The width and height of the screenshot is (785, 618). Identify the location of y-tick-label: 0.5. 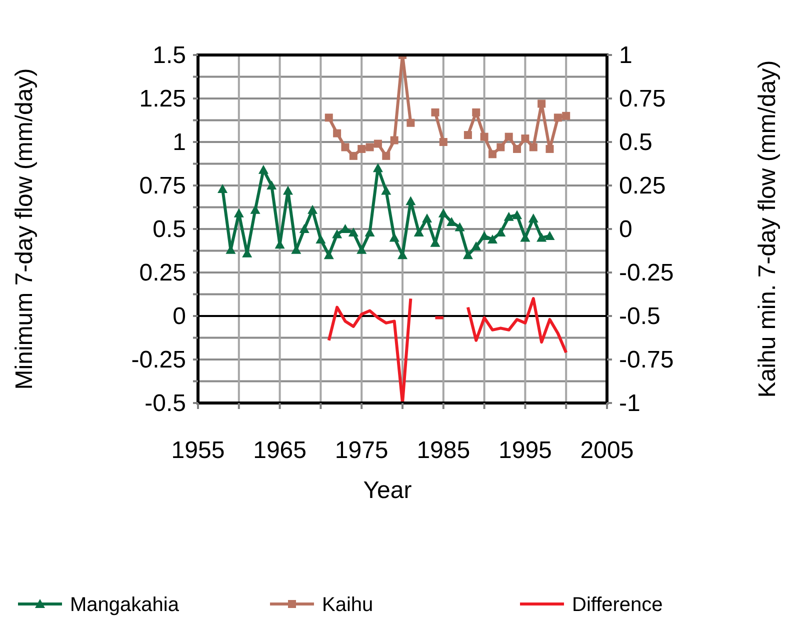
(169, 229).